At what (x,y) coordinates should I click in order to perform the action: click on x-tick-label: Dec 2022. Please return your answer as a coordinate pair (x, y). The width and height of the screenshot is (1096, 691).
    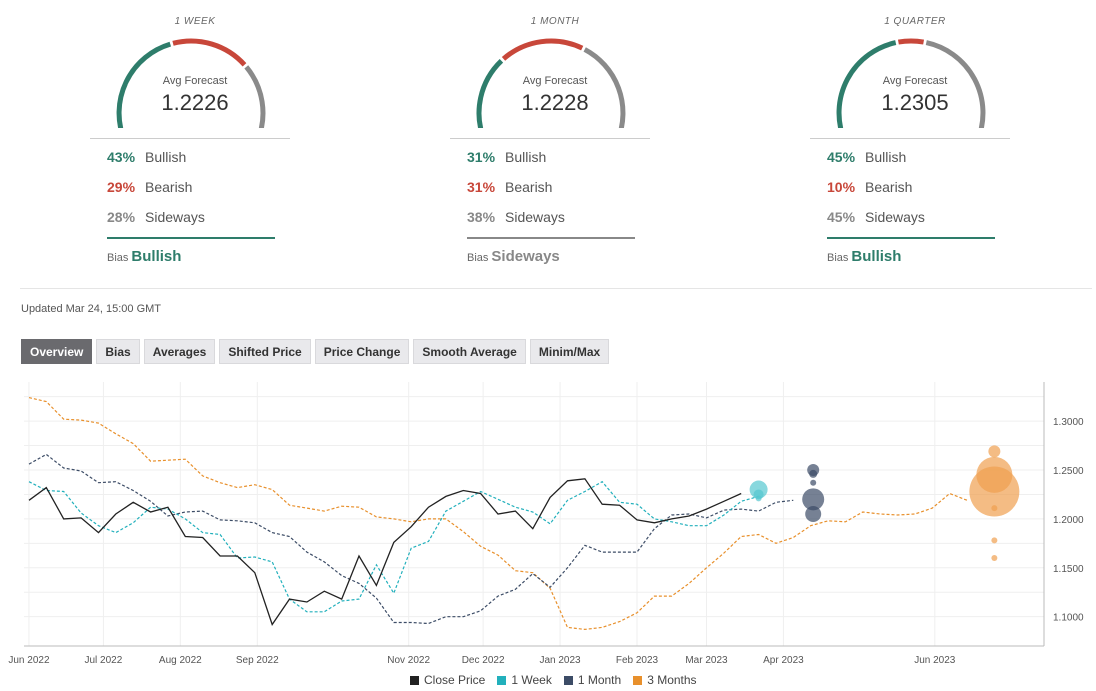
    Looking at the image, I should click on (483, 660).